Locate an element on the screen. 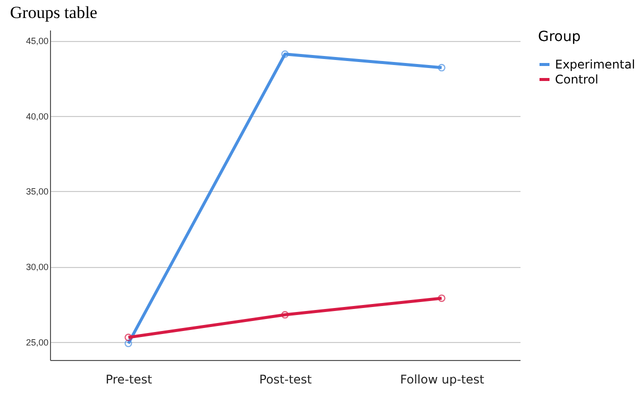  legend-title: Group is located at coordinates (559, 37).